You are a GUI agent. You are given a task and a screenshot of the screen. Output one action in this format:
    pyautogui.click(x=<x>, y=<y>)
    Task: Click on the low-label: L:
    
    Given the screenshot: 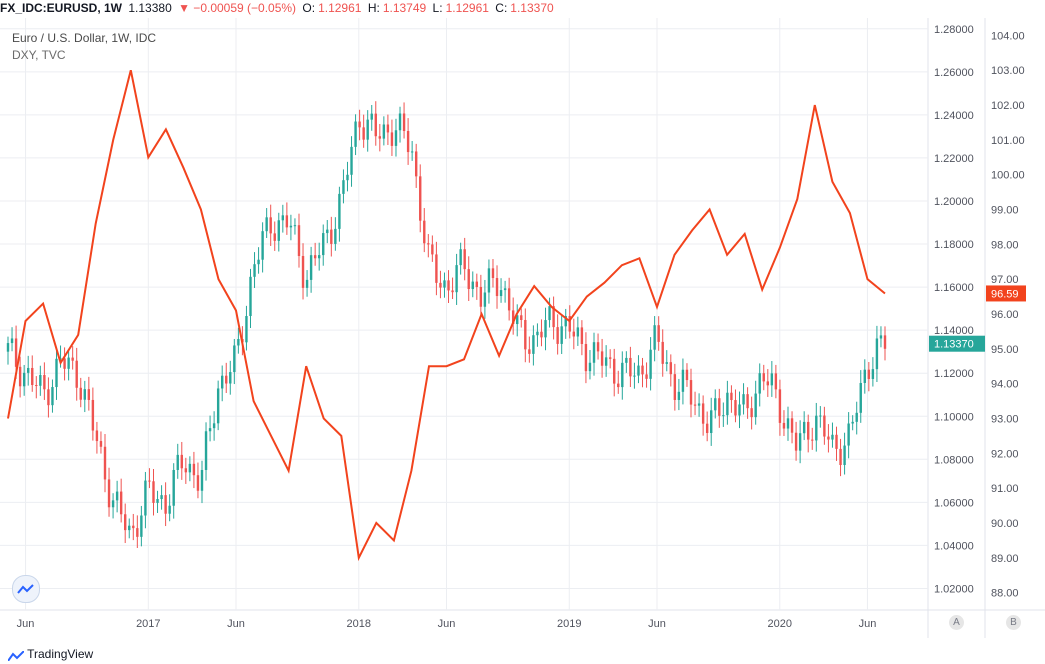 What is the action you would take?
    pyautogui.click(x=438, y=8)
    